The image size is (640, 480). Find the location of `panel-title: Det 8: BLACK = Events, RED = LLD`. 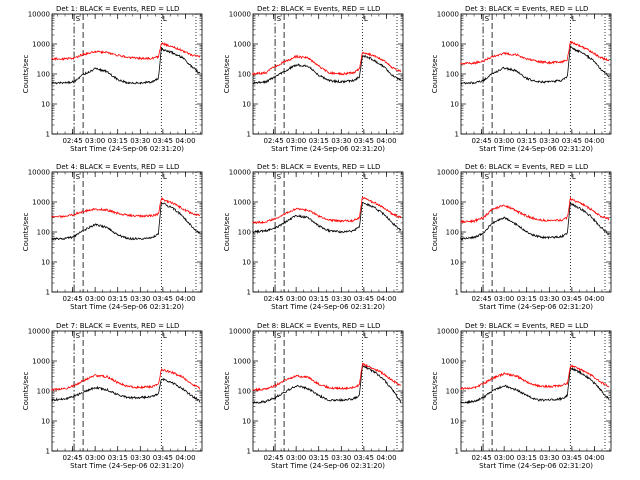

panel-title: Det 8: BLACK = Events, RED = LLD is located at coordinates (318, 326).